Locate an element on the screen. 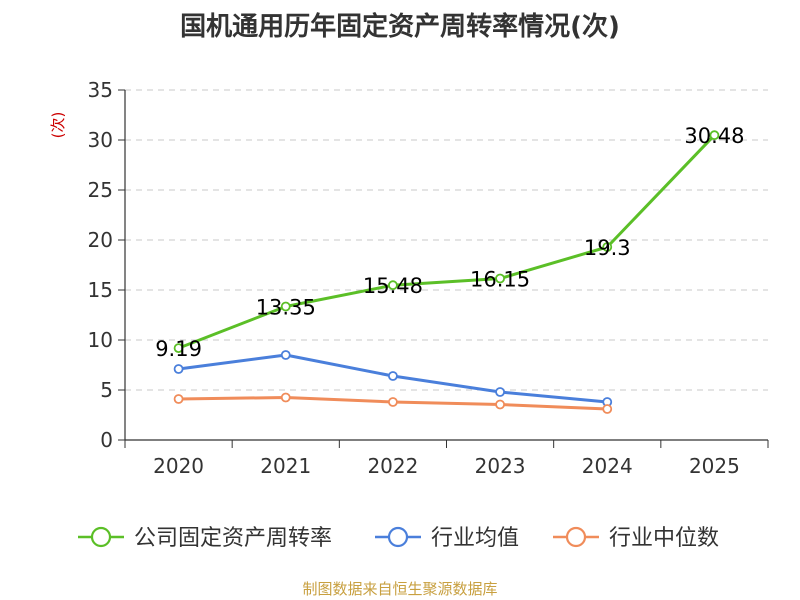 The height and width of the screenshot is (600, 800). y-axis-label: (次) is located at coordinates (58, 125).